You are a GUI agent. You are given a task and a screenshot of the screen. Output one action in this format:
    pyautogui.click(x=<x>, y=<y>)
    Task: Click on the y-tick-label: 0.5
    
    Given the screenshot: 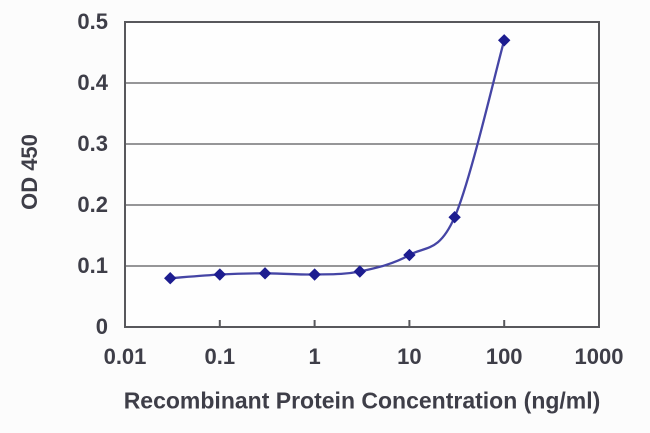 What is the action you would take?
    pyautogui.click(x=92, y=21)
    